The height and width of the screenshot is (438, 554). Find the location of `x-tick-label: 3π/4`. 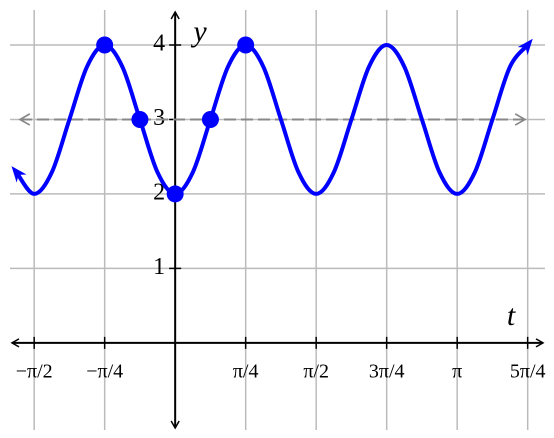

x-tick-label: 3π/4 is located at coordinates (387, 371).